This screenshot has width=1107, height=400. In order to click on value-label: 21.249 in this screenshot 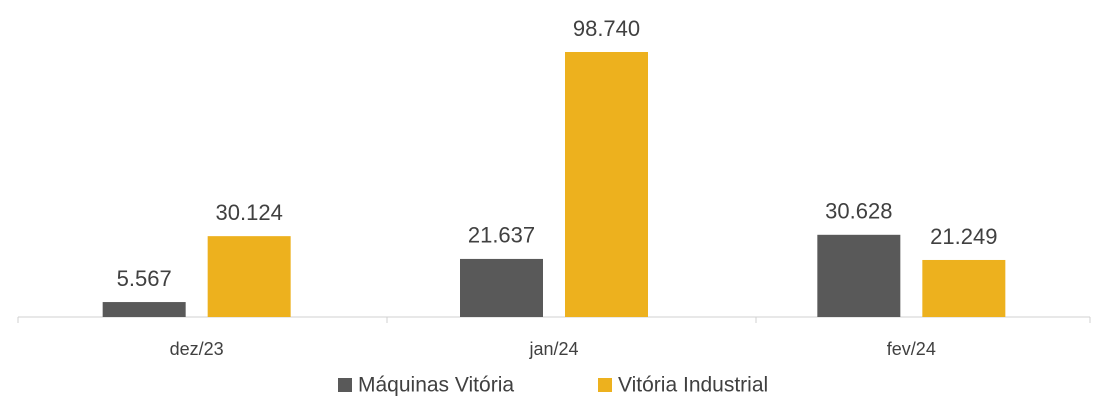, I will do `click(963, 236)`.